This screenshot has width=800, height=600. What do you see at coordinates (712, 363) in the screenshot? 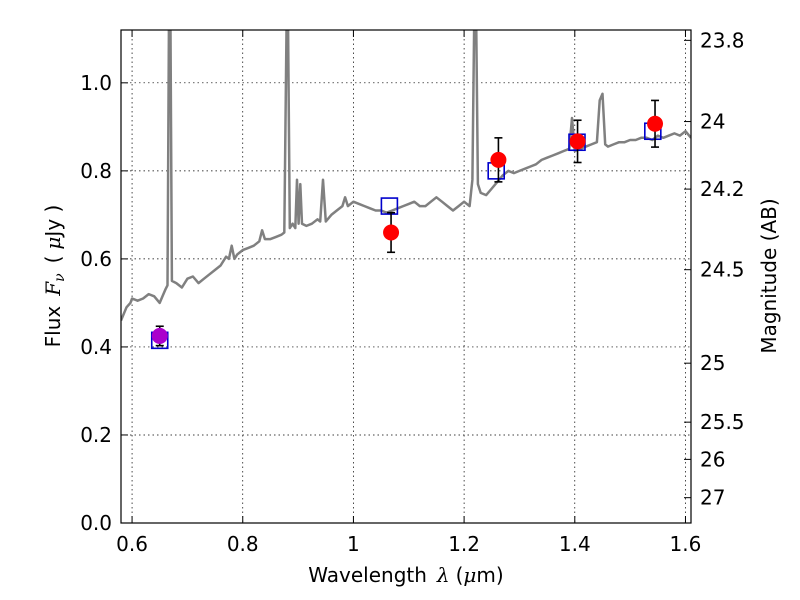
I see `y2-tick-label: 25` at bounding box center [712, 363].